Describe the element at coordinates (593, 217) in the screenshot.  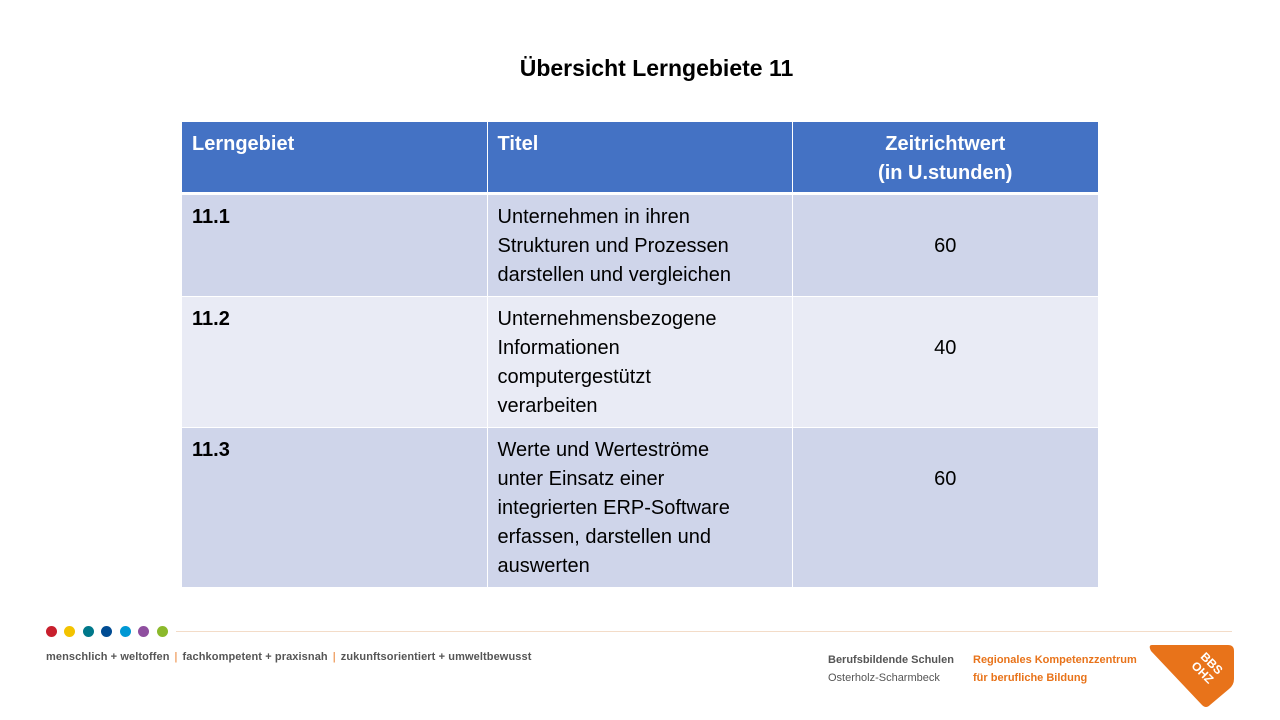
I see `title-line: Unternehmen in ihren` at that location.